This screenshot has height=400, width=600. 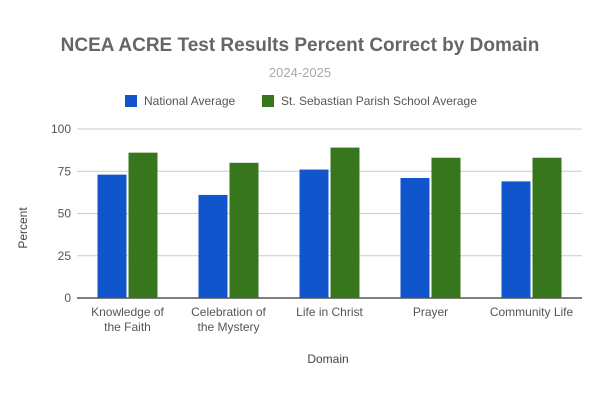 I want to click on x-category-label: Knowledge of the Faith, so click(x=127, y=319).